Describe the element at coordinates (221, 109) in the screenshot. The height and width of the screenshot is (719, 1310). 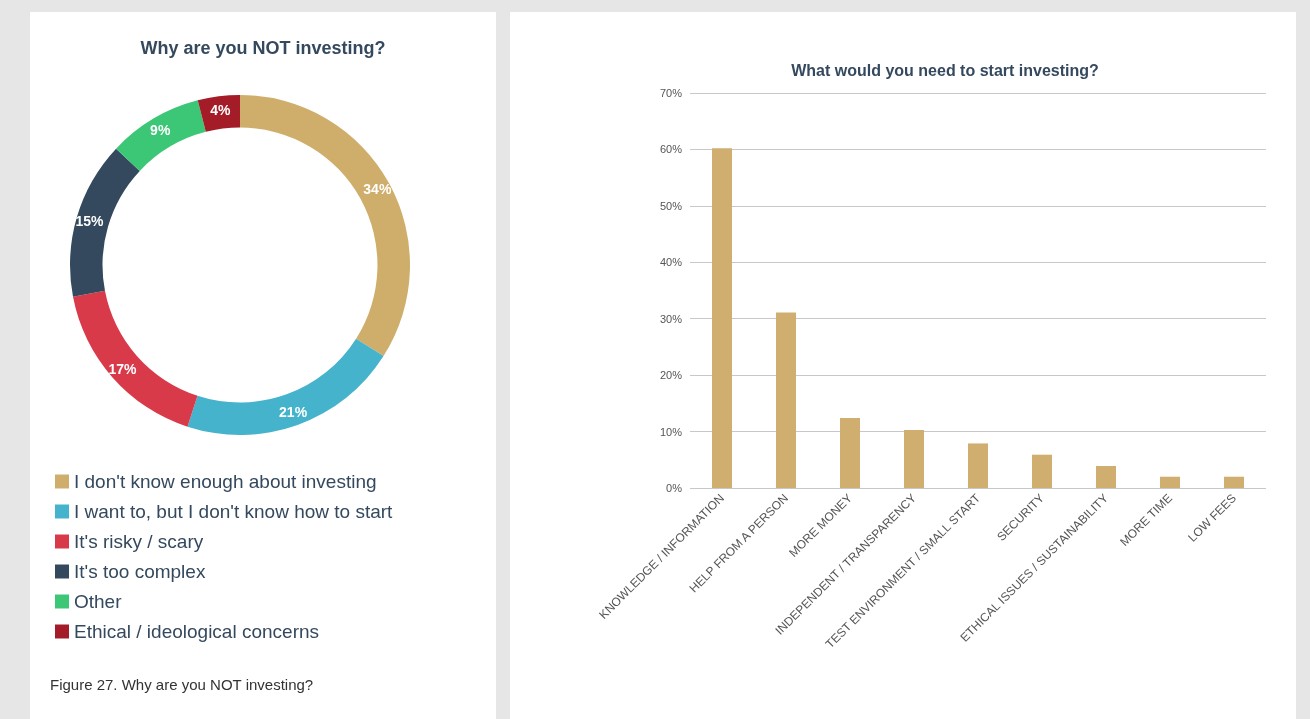
I see `data-label: 4%` at that location.